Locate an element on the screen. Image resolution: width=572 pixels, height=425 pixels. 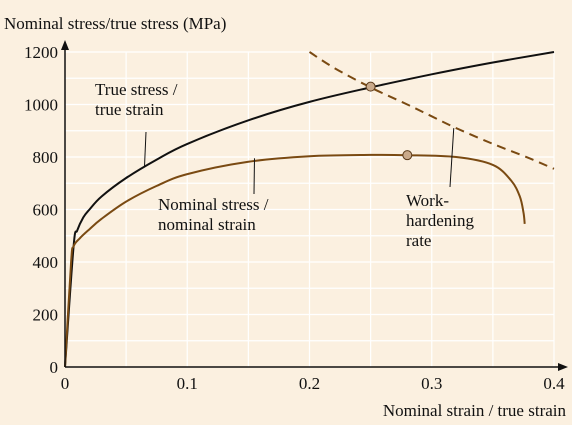
markers is located at coordinates (389, 121).